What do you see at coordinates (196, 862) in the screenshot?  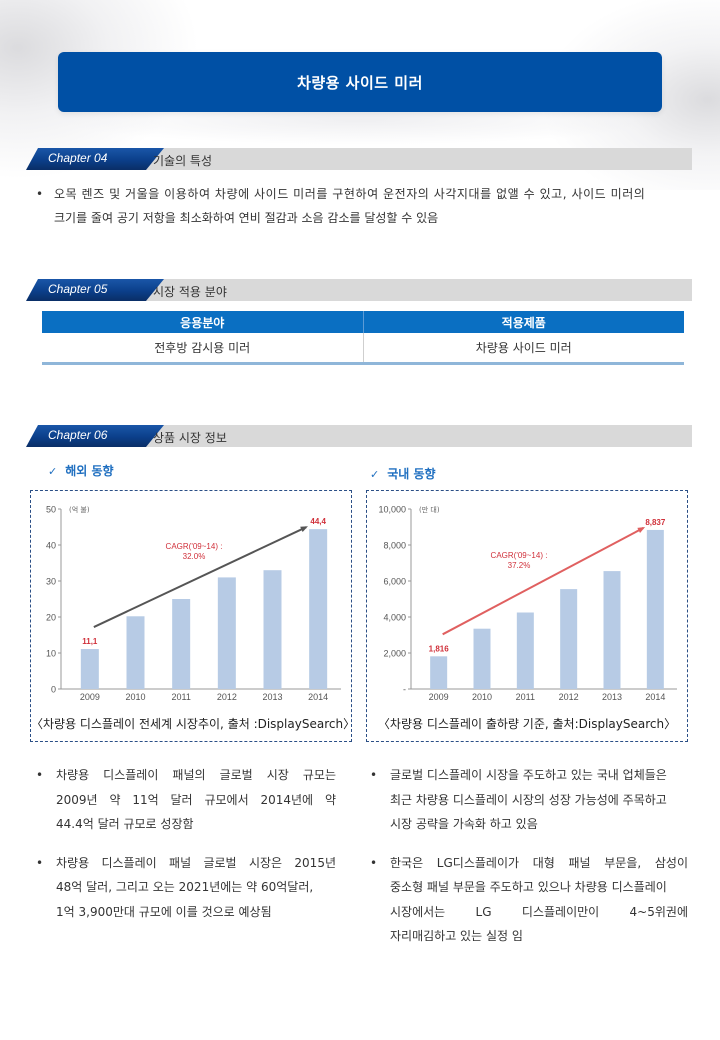 I see `bullet-line: 차량용 디스플레이 패널 글로벌 시장은 2015년` at bounding box center [196, 862].